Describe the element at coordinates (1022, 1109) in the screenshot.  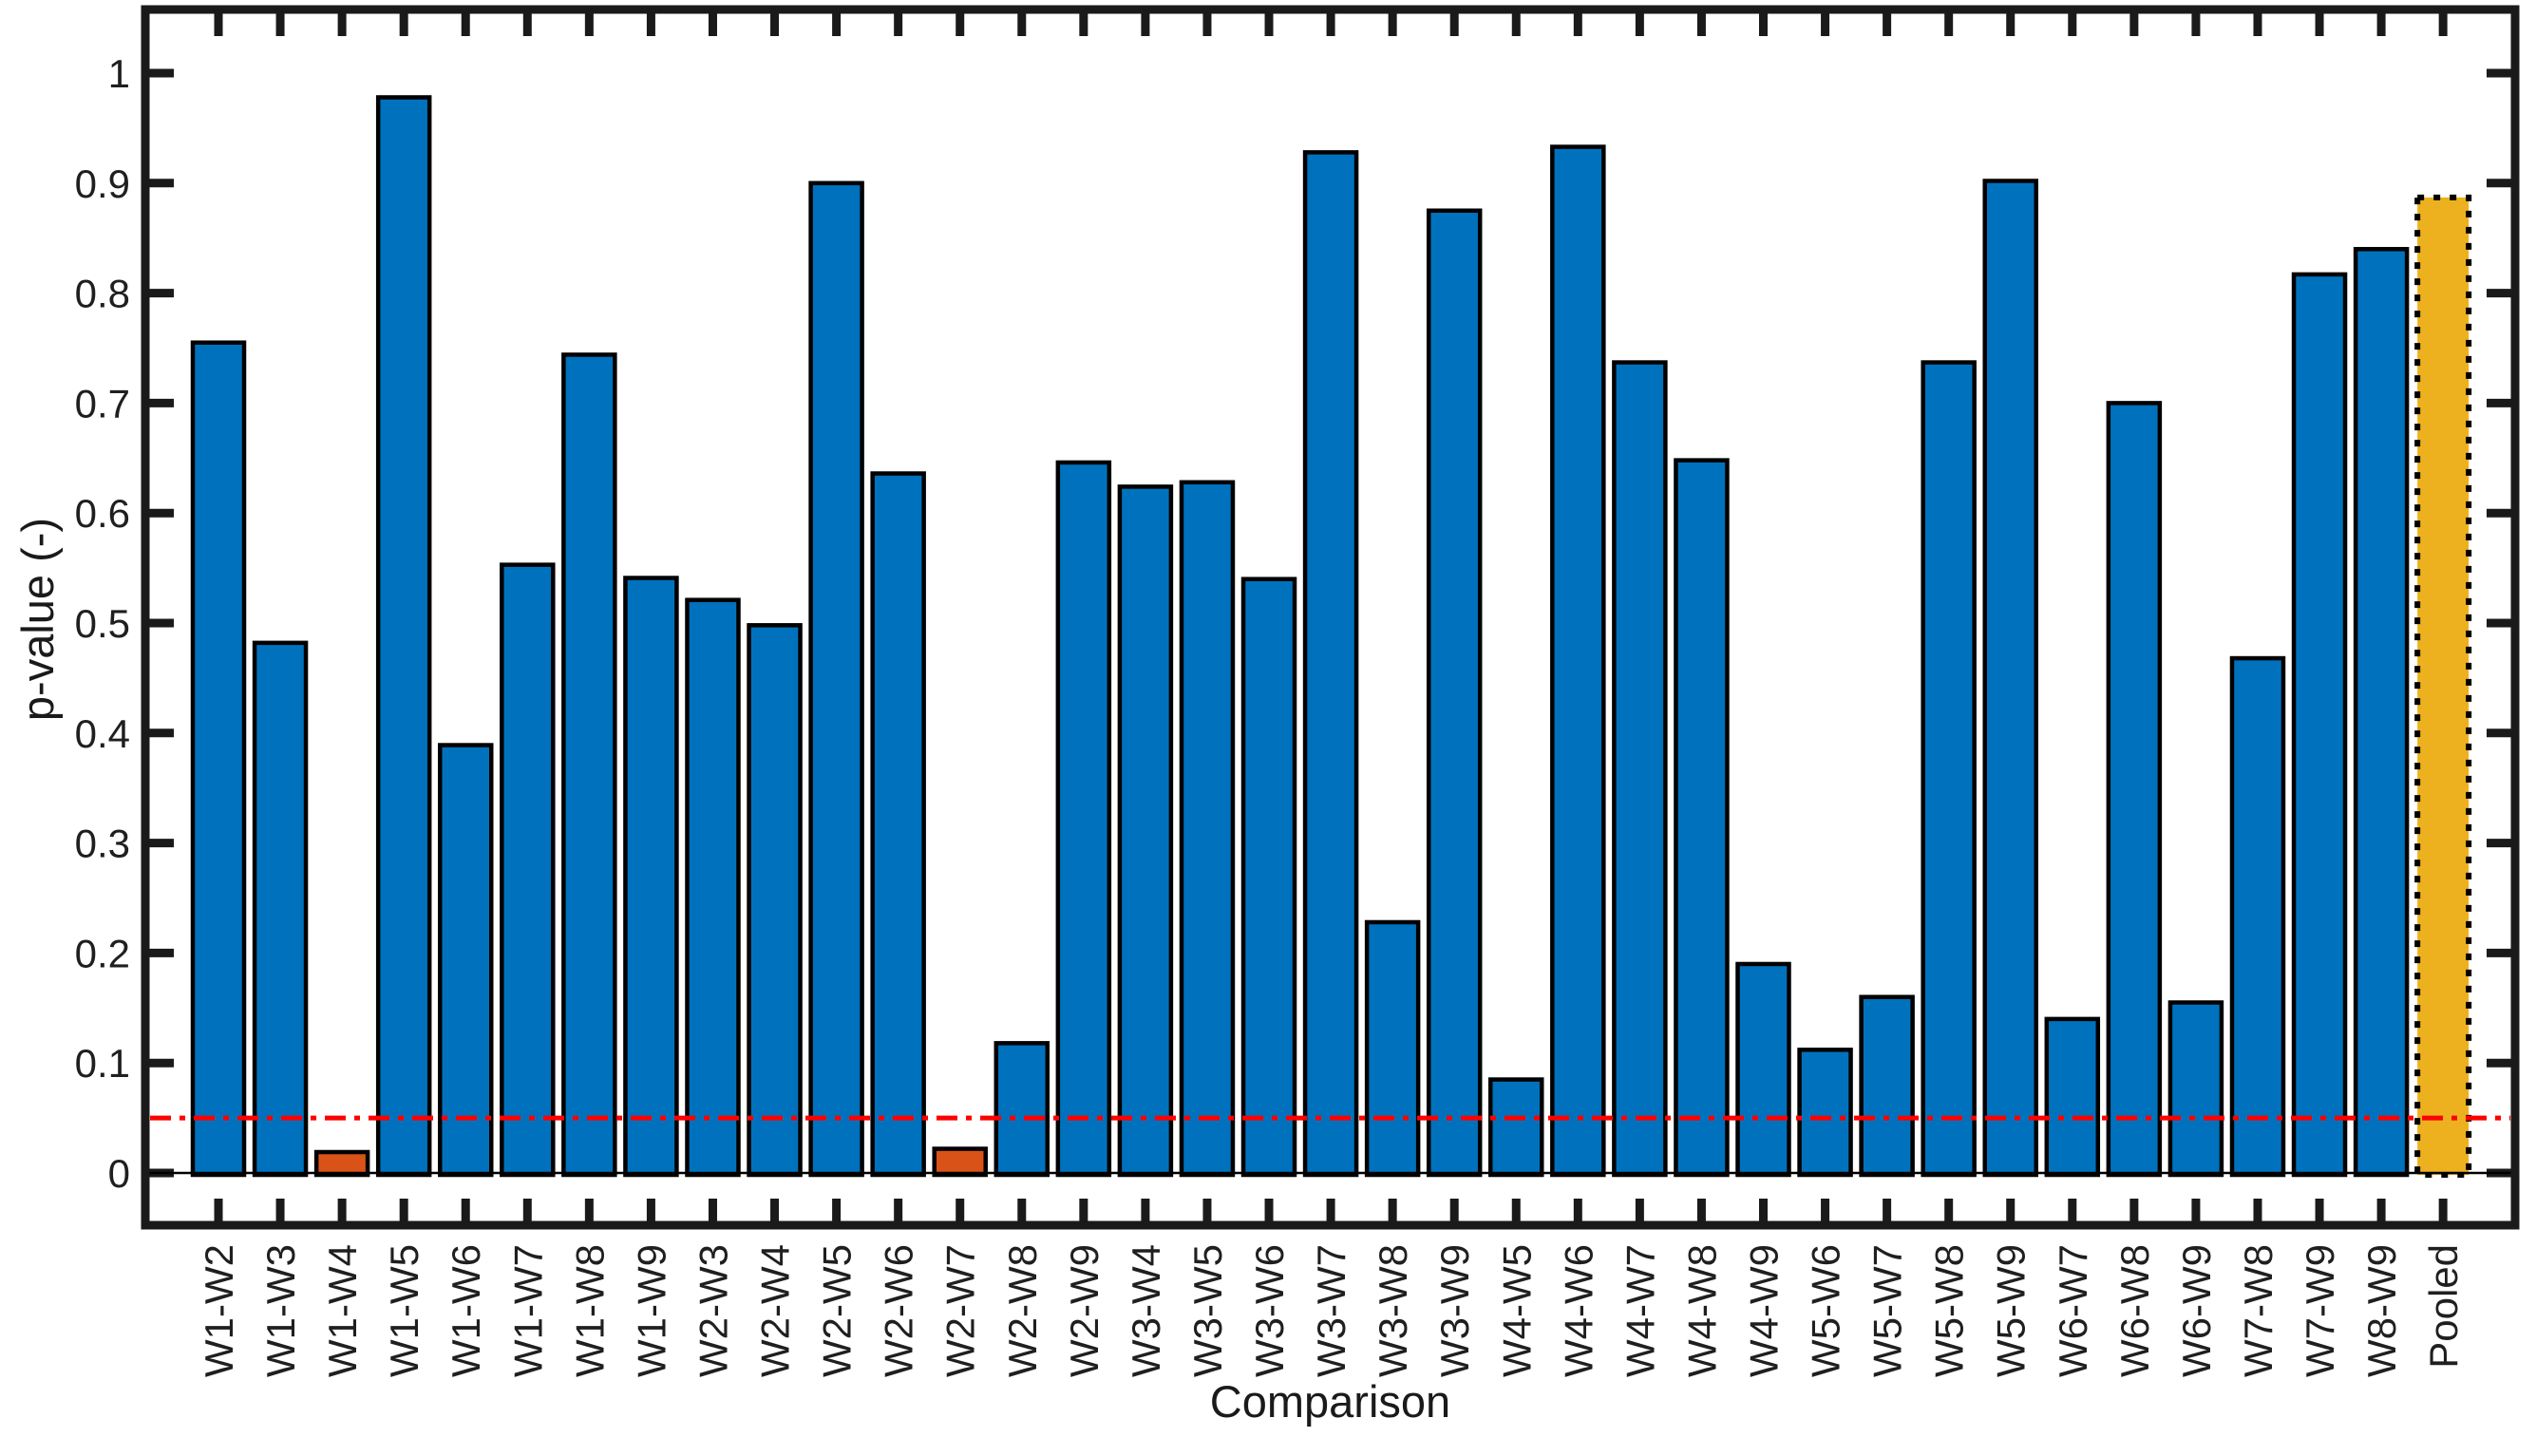
I see `bar-W2-W8` at that location.